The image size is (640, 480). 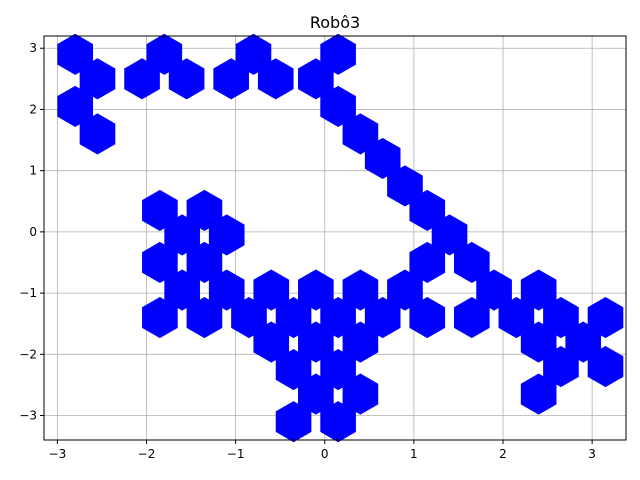 What do you see at coordinates (503, 454) in the screenshot?
I see `x-tick-label: 2` at bounding box center [503, 454].